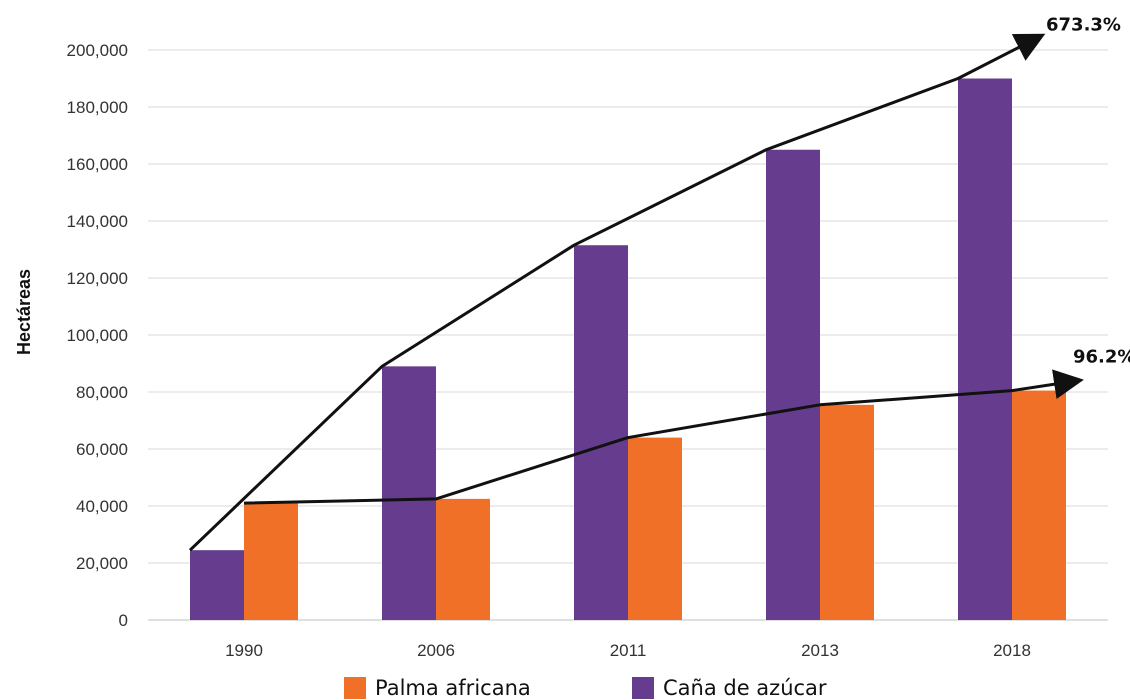 The width and height of the screenshot is (1130, 700). What do you see at coordinates (820, 650) in the screenshot?
I see `x-tick-label: 2013` at bounding box center [820, 650].